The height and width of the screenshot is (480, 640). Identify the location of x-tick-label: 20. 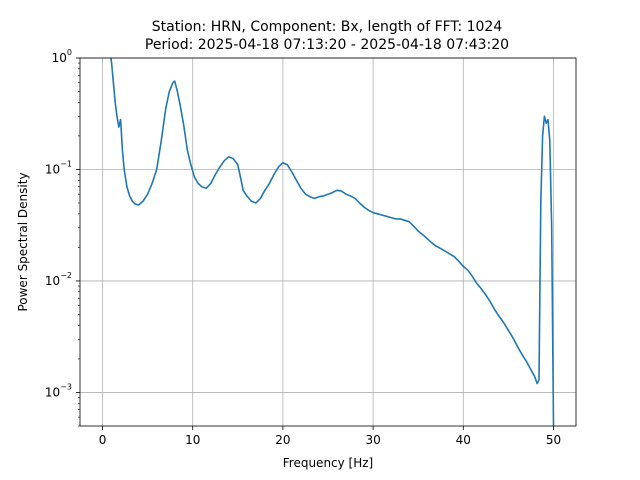
(282, 440).